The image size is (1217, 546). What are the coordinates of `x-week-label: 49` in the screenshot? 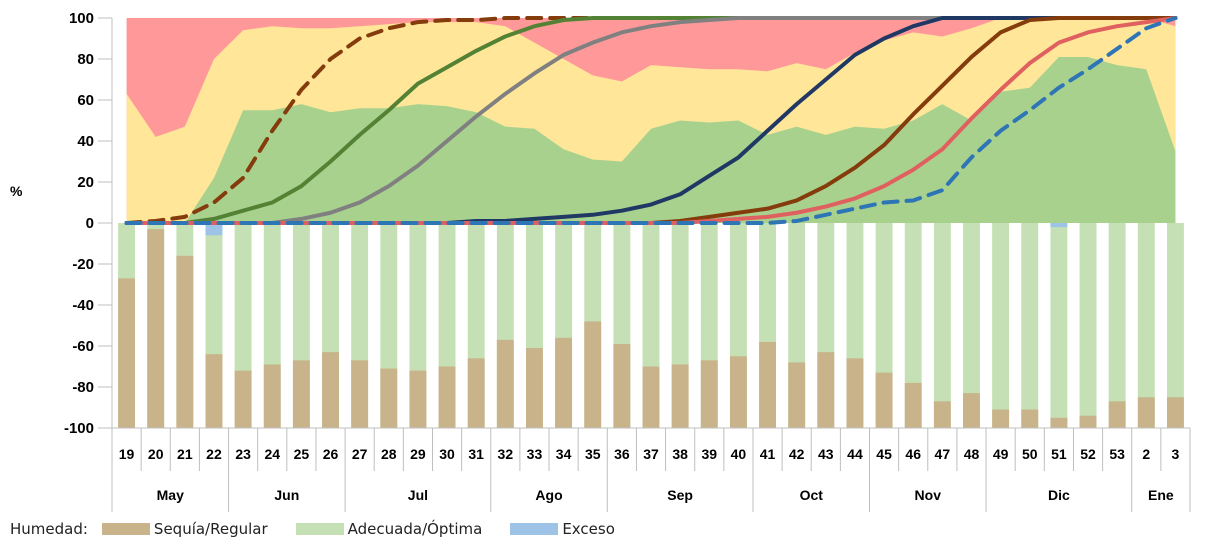 It's located at (1001, 454).